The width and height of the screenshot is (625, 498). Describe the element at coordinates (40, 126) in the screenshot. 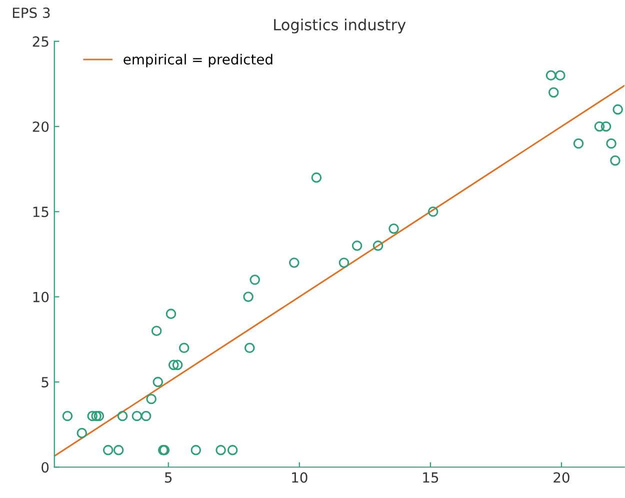

I see `y-tick-label: 20` at that location.